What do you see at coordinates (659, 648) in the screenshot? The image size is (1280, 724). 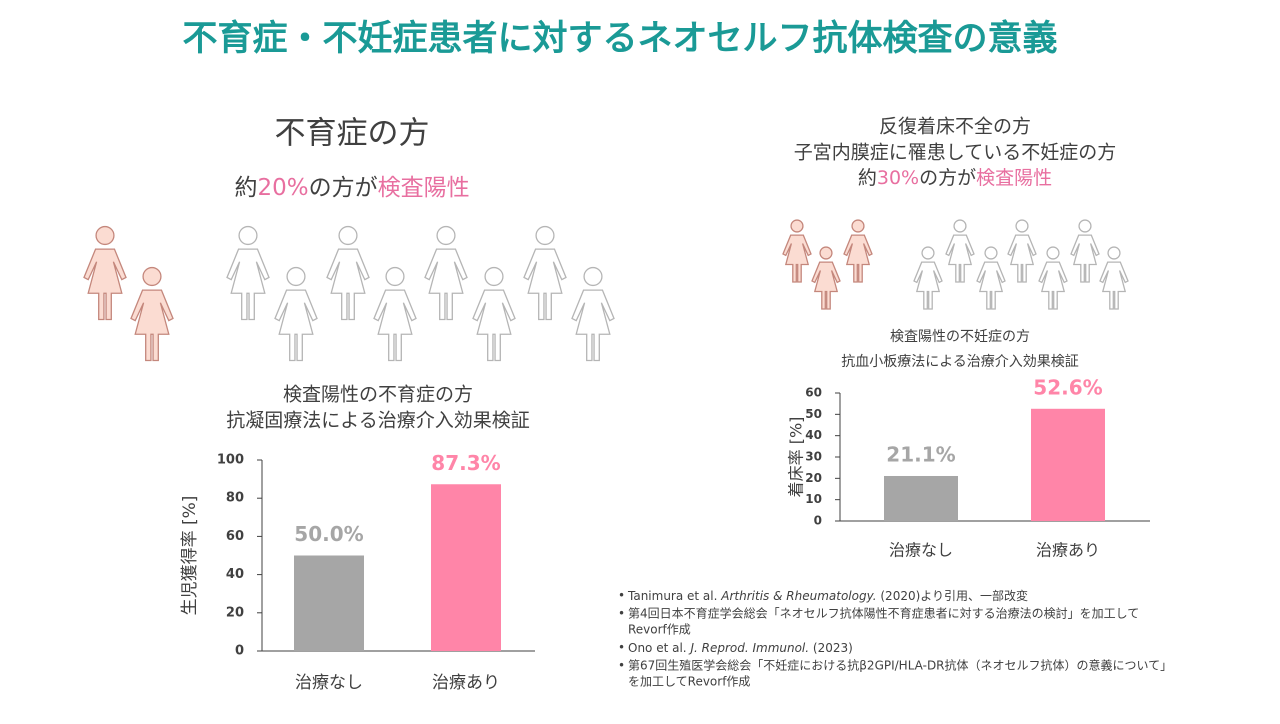 I see `authors: Ono et al.` at bounding box center [659, 648].